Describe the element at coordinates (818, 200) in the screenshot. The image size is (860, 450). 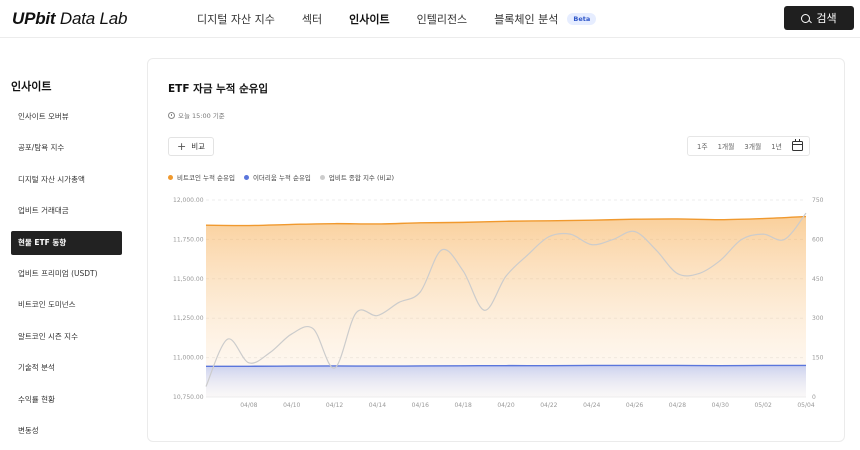
I see `y-right-tick-label: 750` at that location.